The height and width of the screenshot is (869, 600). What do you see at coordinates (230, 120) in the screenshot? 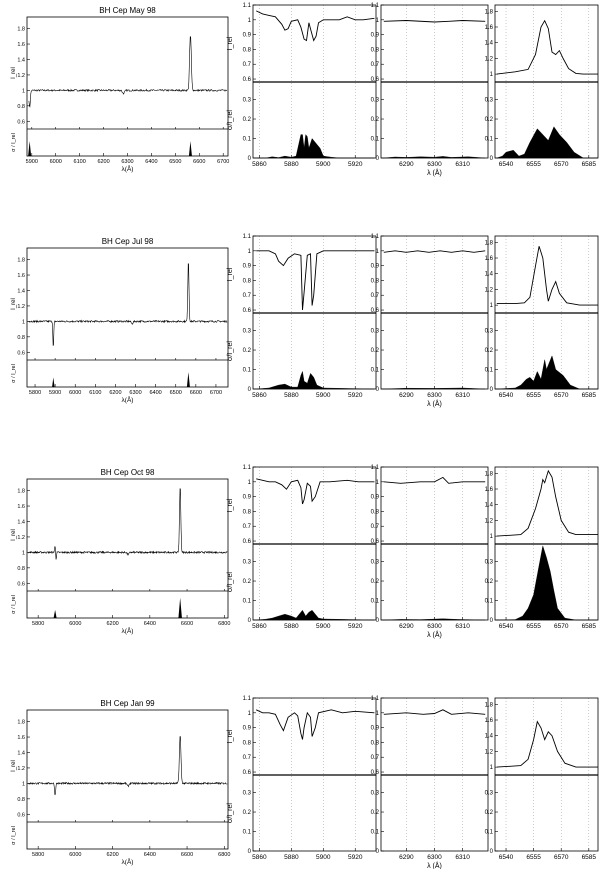
I see `ylabel-sigma: σ/I_rel` at bounding box center [230, 120].